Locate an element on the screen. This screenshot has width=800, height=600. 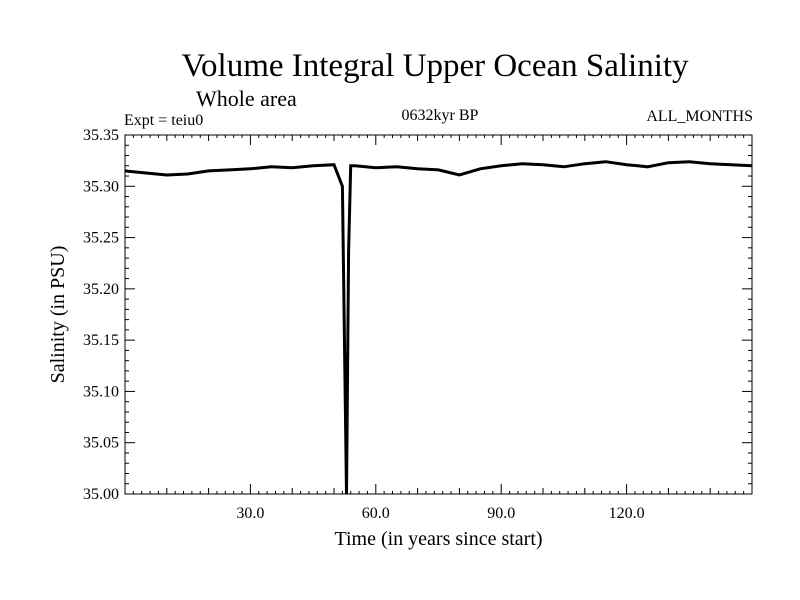
months-label: ALL_MONTHS is located at coordinates (699, 116).